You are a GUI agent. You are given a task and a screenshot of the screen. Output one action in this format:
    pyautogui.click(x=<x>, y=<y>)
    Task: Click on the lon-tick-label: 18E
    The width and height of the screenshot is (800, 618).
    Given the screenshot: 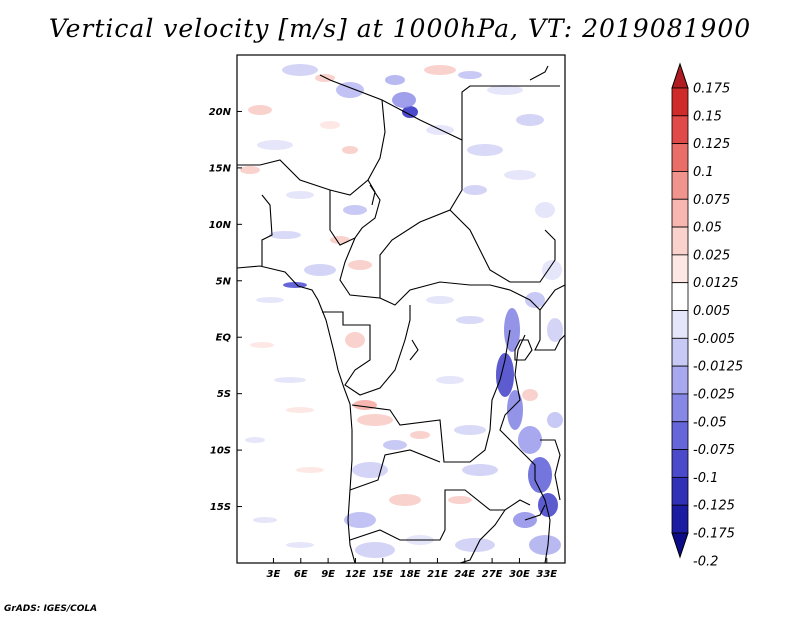 What is the action you would take?
    pyautogui.click(x=410, y=574)
    